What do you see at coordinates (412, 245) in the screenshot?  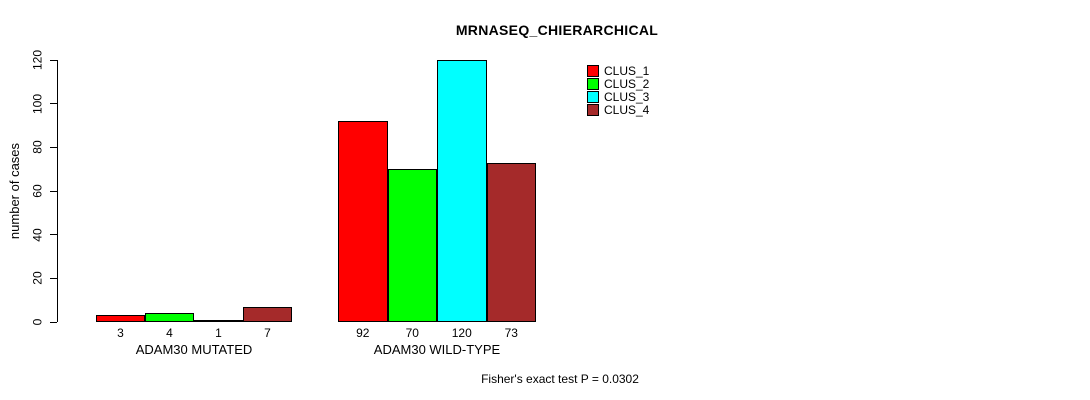 I see `bar-clus-2-adam30-wild-type` at bounding box center [412, 245].